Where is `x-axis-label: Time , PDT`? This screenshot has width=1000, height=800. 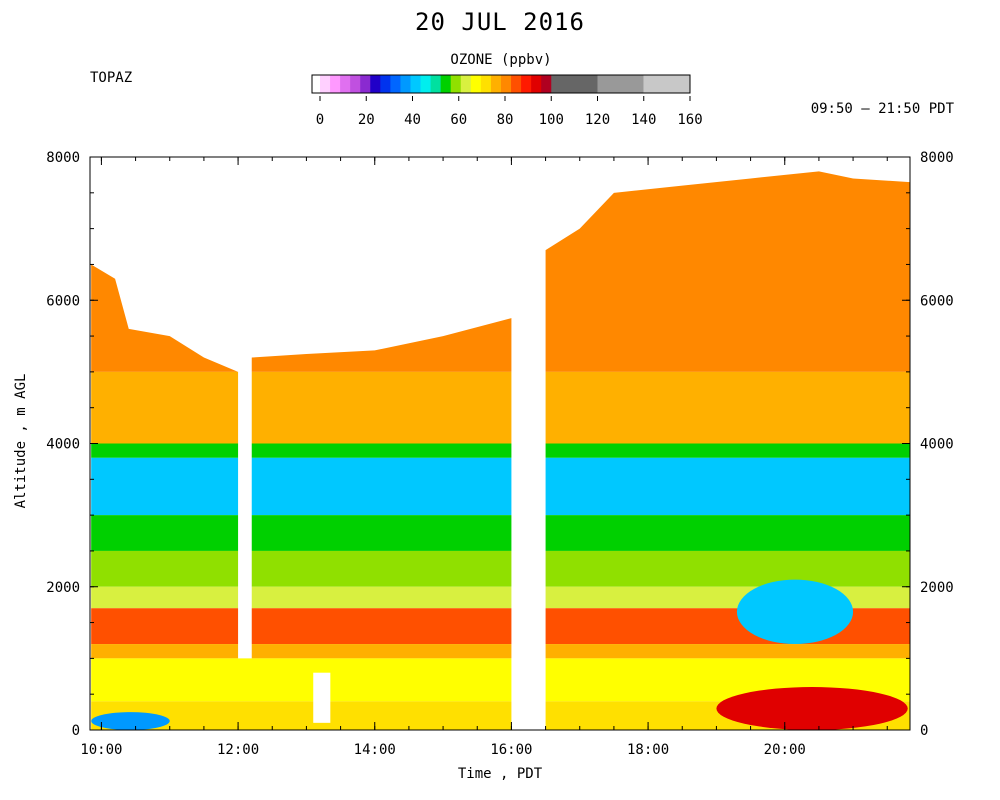 x-axis-label: Time , PDT is located at coordinates (500, 774).